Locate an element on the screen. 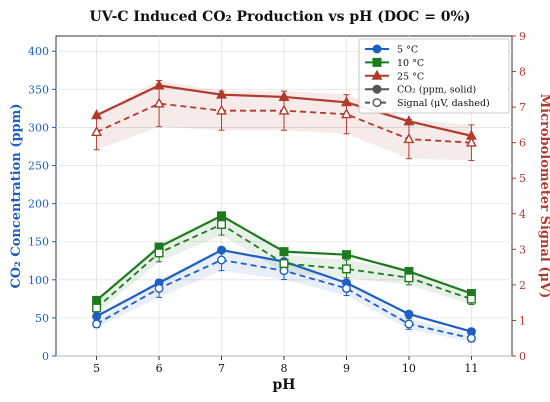 This screenshot has height=402, width=550. y-left-tick-label: 200 is located at coordinates (38, 204).